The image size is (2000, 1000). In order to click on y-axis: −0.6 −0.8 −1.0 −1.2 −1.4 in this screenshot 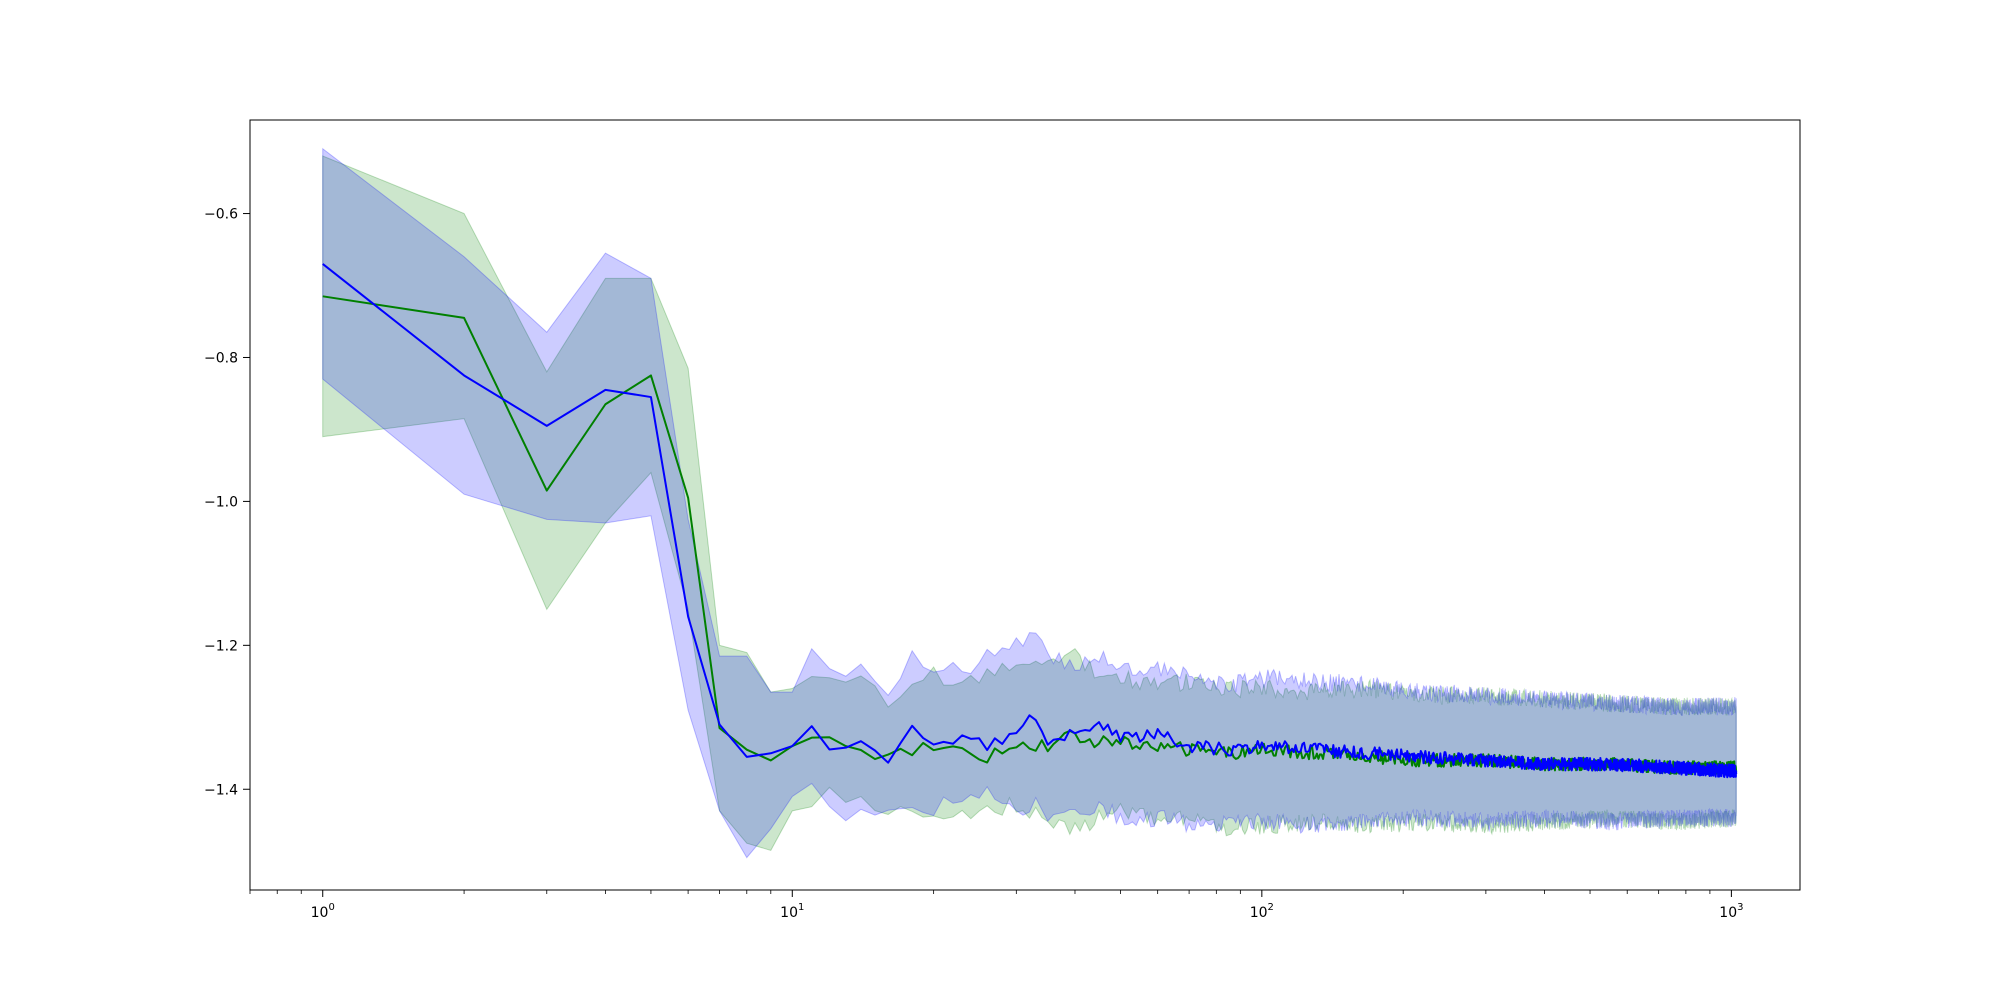, I will do `click(227, 502)`.